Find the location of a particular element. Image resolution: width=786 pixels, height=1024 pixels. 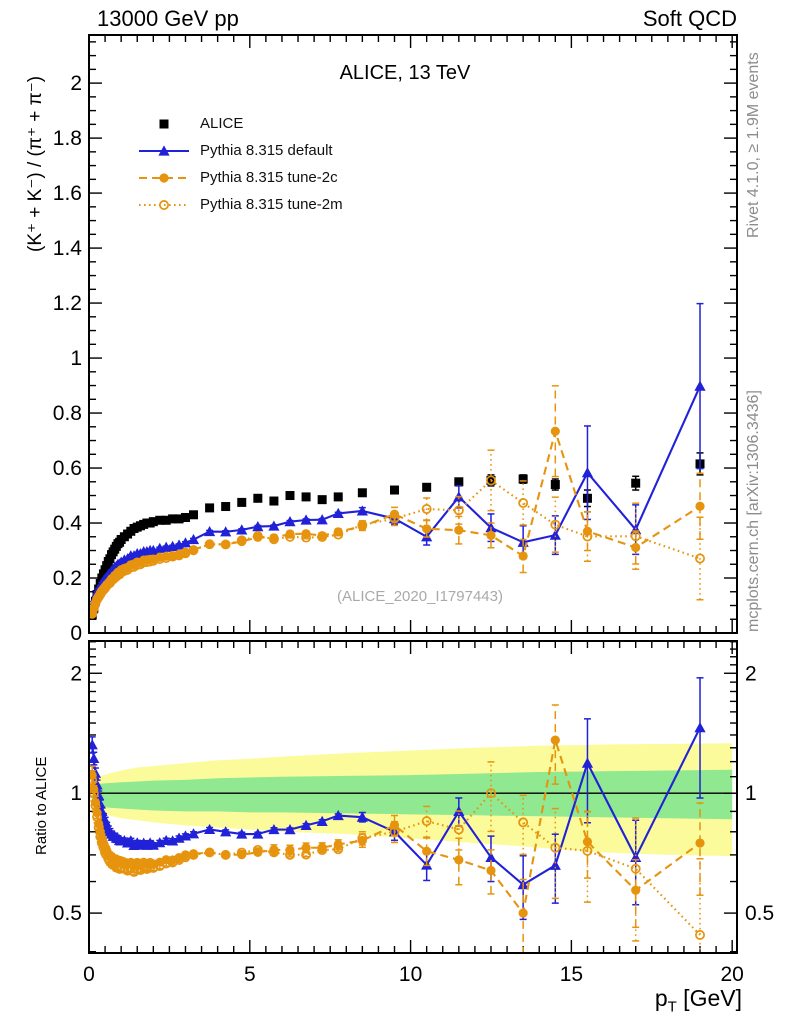

beam-label: 13000 GeV pp is located at coordinates (168, 18).